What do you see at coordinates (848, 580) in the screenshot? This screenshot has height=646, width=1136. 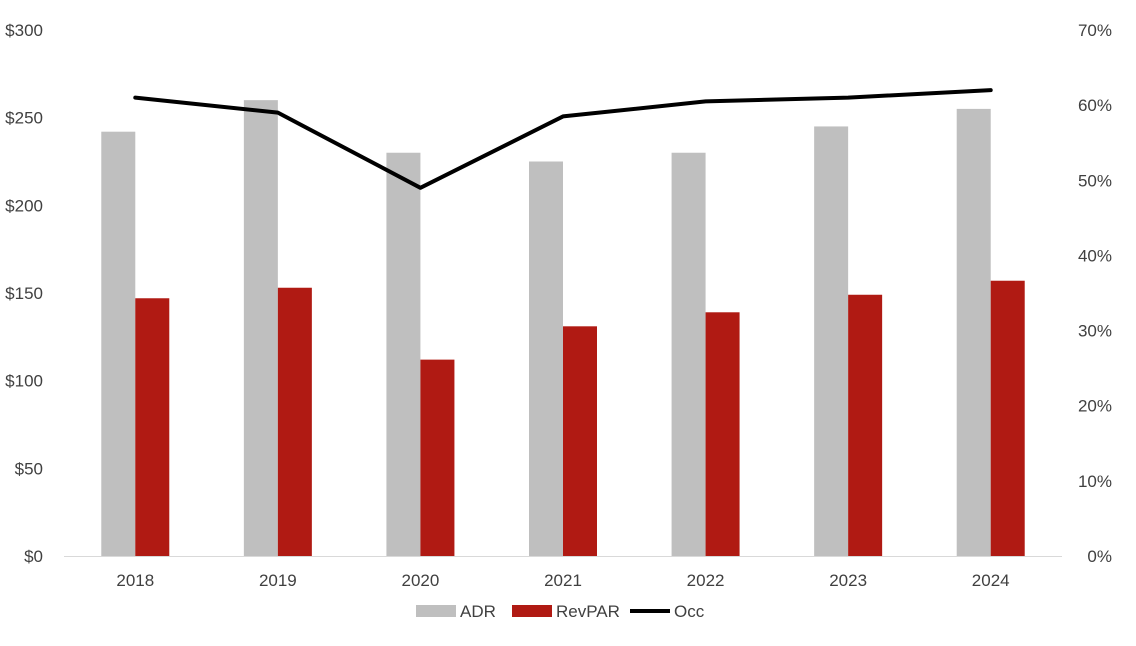 I see `x-tick-label: 2023` at bounding box center [848, 580].